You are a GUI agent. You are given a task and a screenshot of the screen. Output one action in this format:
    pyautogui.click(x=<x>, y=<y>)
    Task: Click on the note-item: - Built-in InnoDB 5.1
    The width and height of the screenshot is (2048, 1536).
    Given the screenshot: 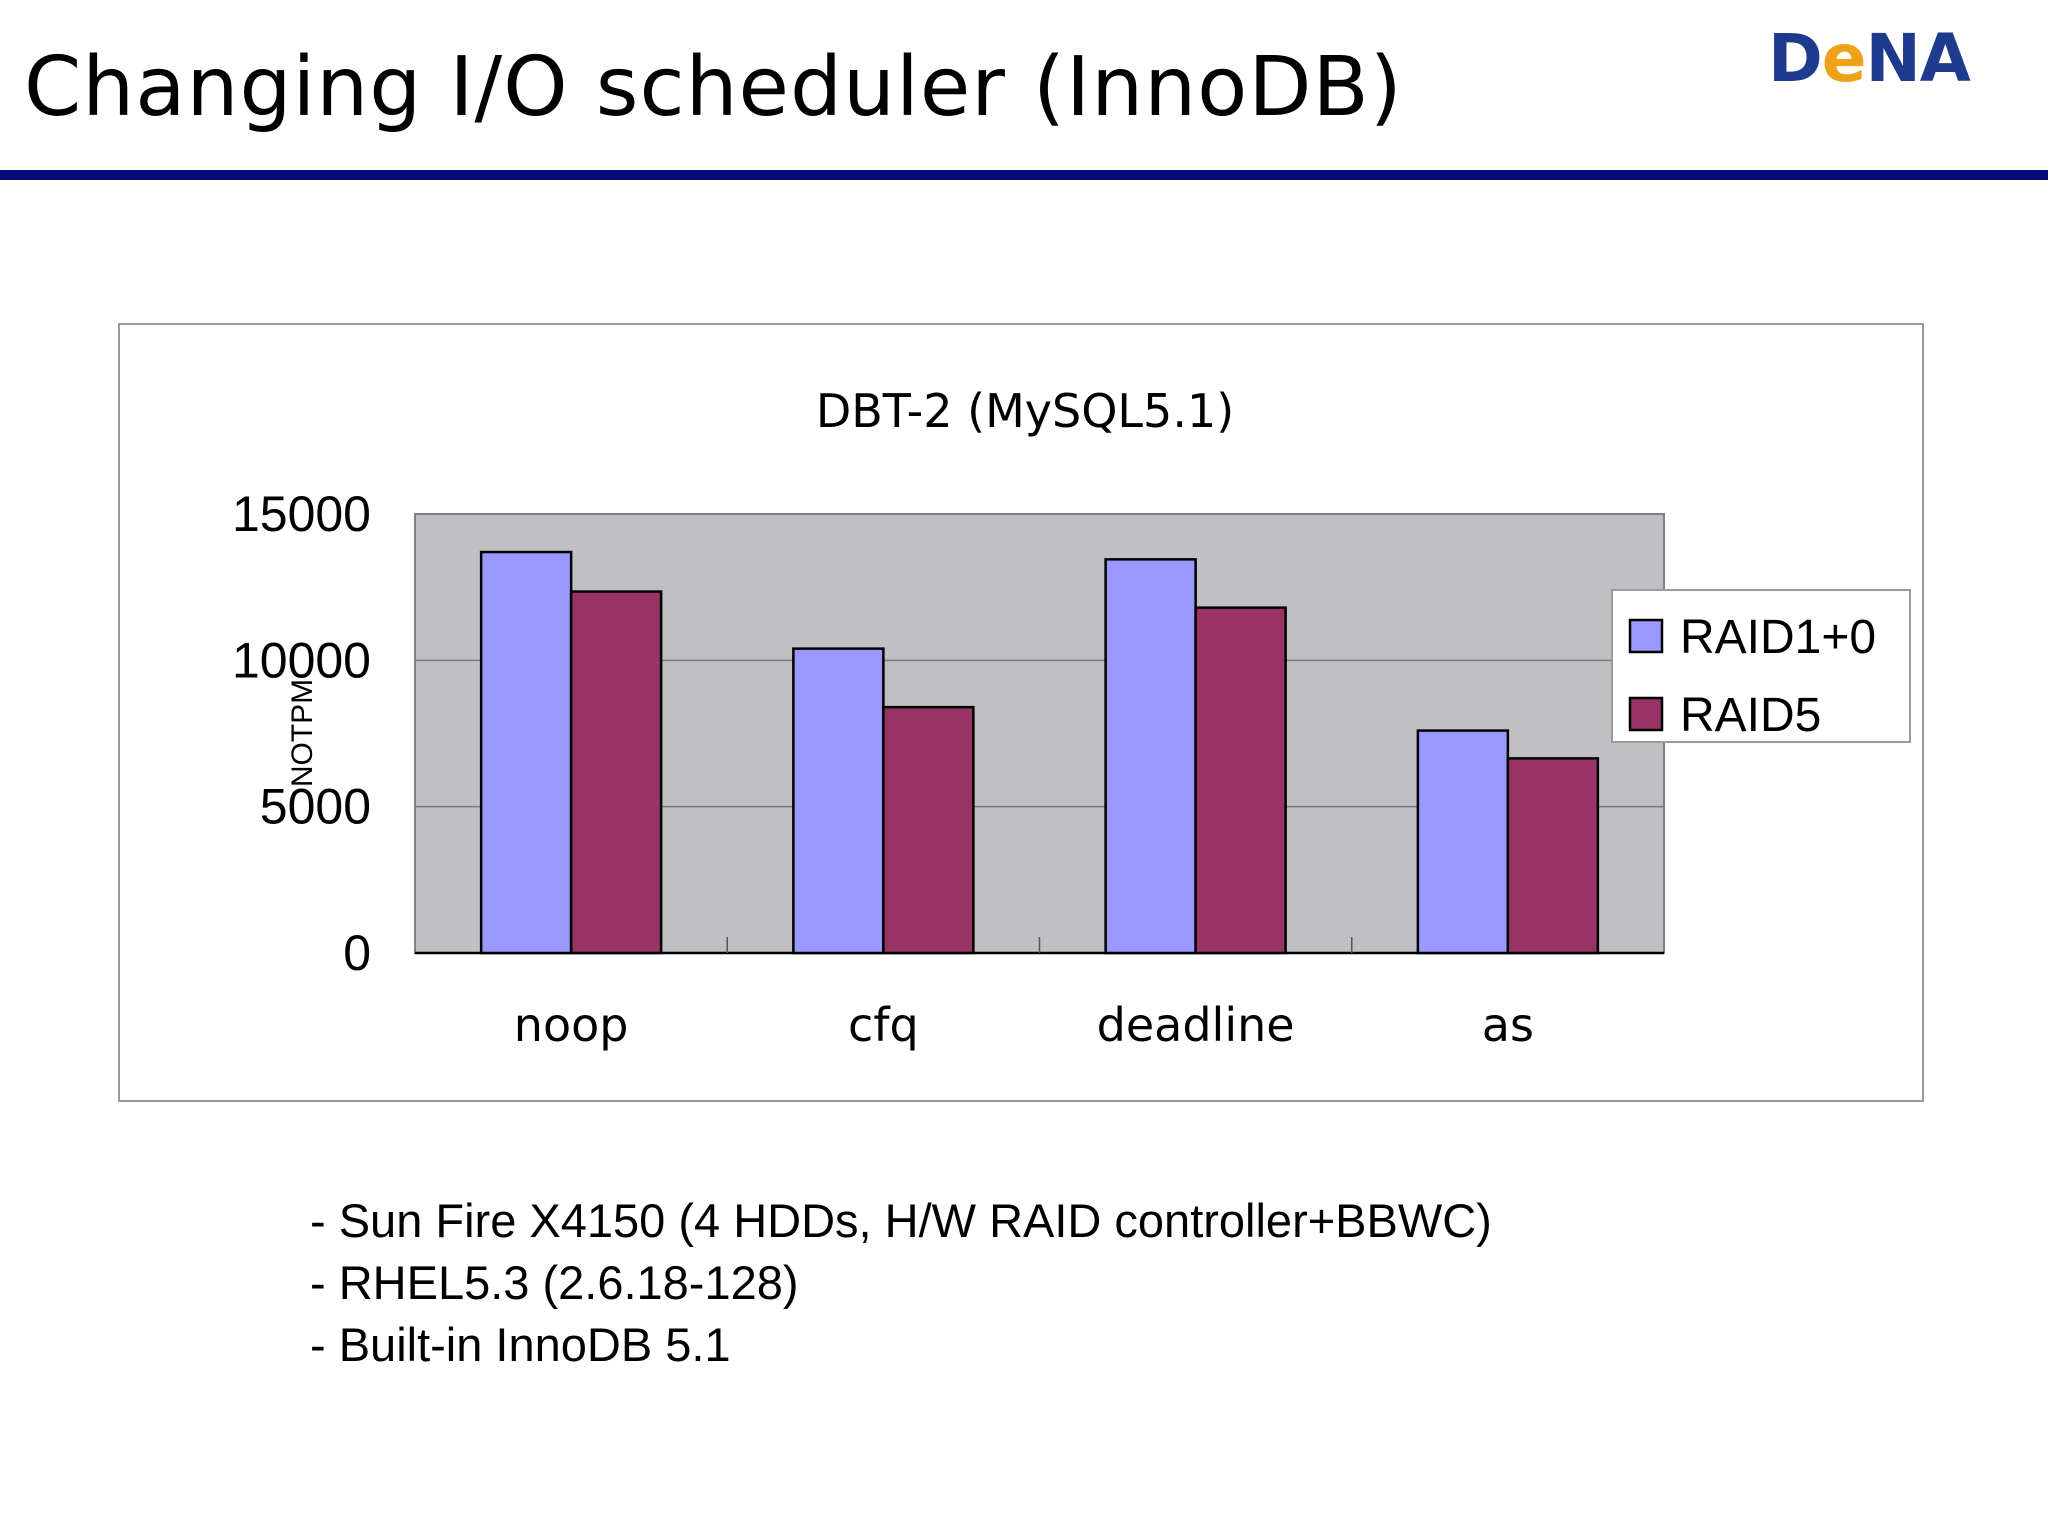 What is the action you would take?
    pyautogui.click(x=520, y=1344)
    